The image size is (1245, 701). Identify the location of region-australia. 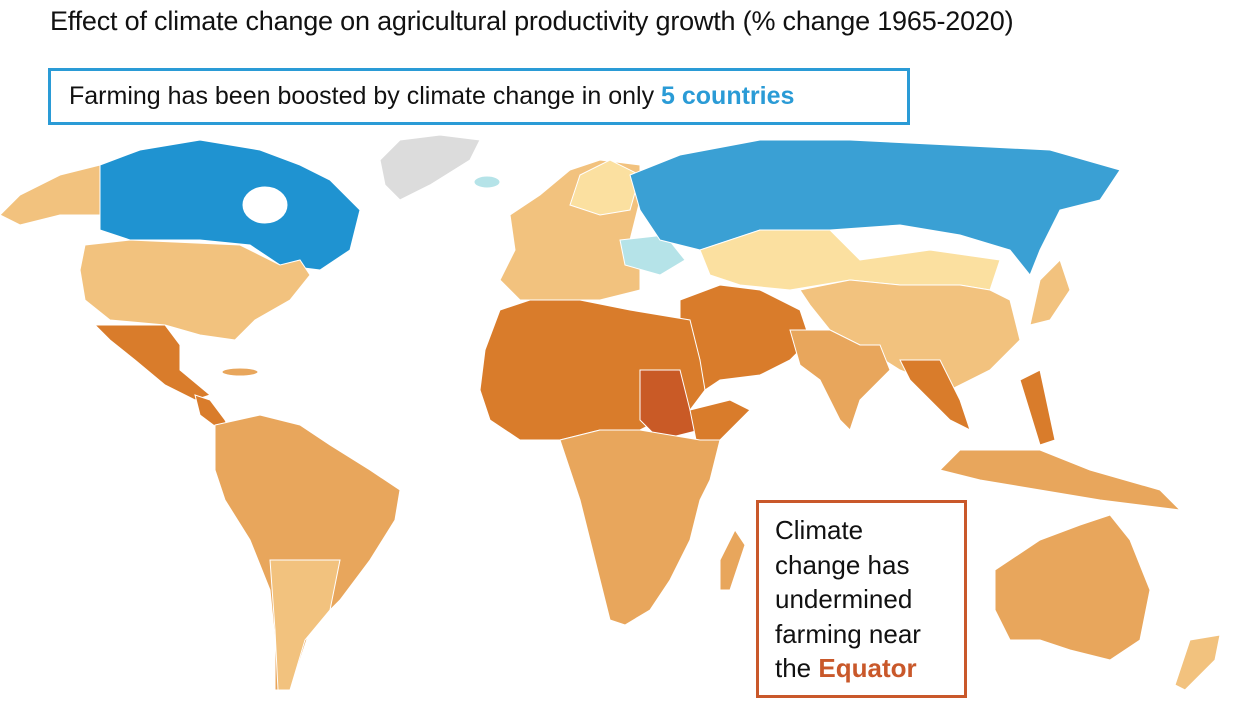
(1072, 587).